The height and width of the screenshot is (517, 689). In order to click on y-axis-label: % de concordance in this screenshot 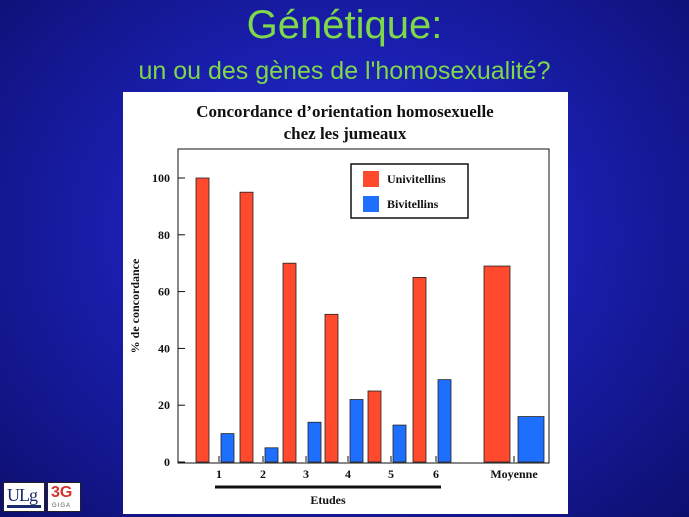, I will do `click(135, 305)`.